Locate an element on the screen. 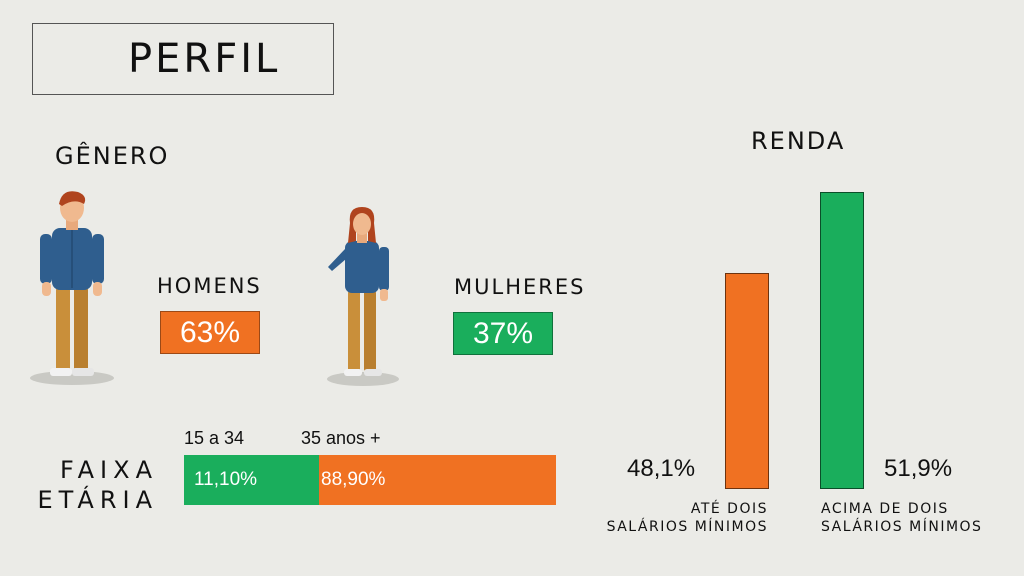 The image size is (1024, 576). renda-value-1: 48,1% is located at coordinates (661, 468).